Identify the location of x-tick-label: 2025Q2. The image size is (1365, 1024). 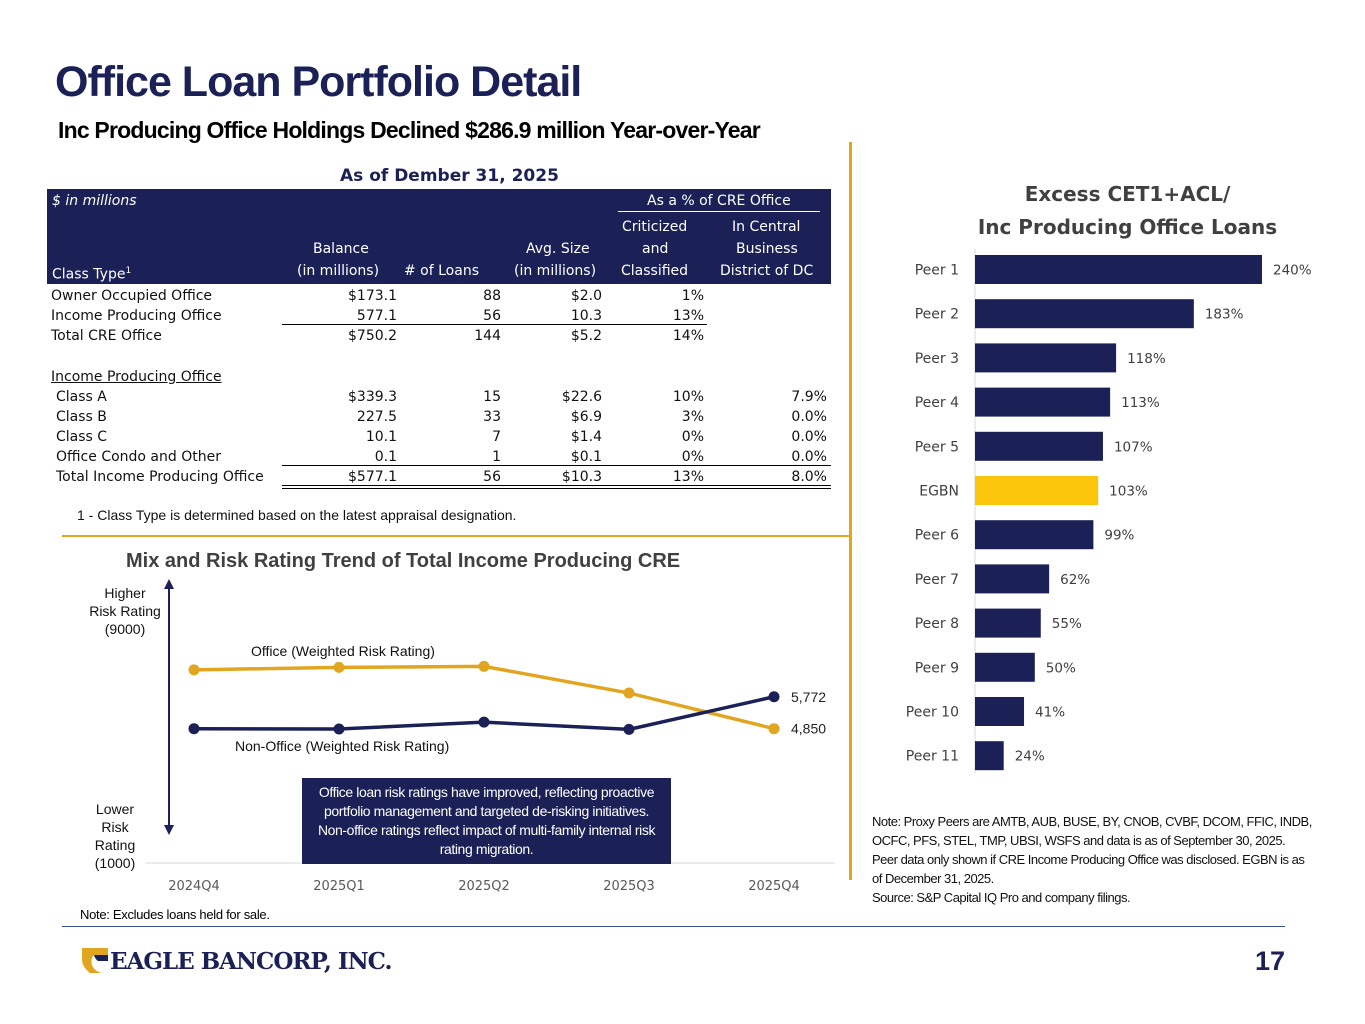
(484, 886).